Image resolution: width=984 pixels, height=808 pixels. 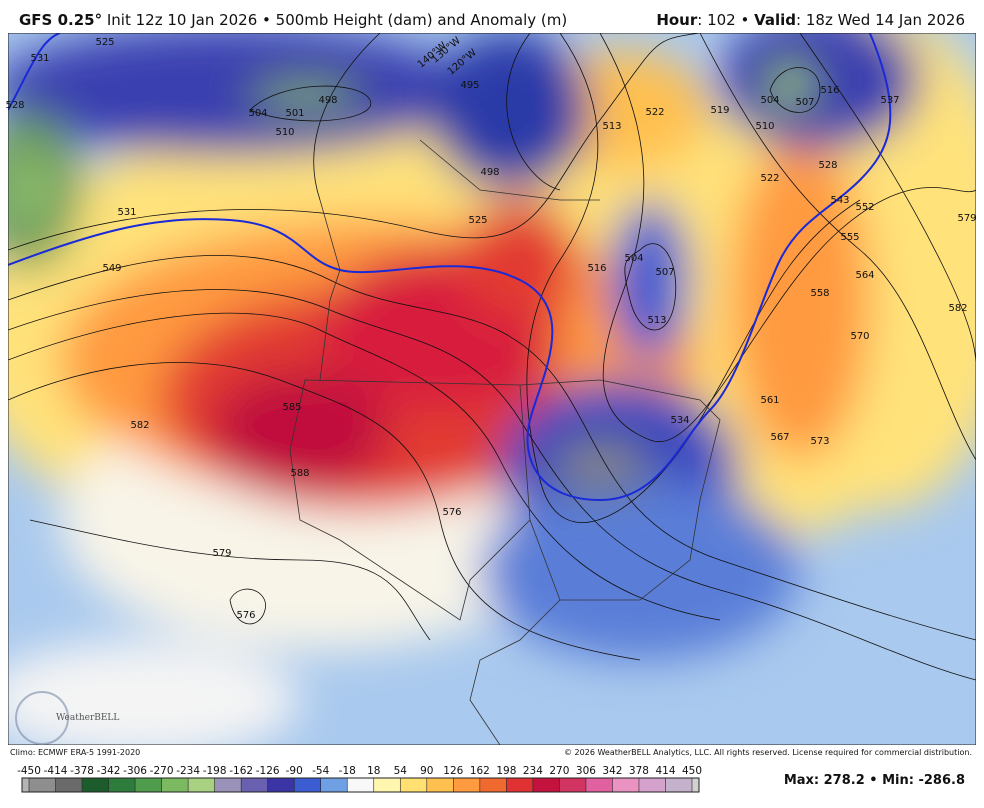 What do you see at coordinates (665, 771) in the screenshot?
I see `colorbar-label: 414` at bounding box center [665, 771].